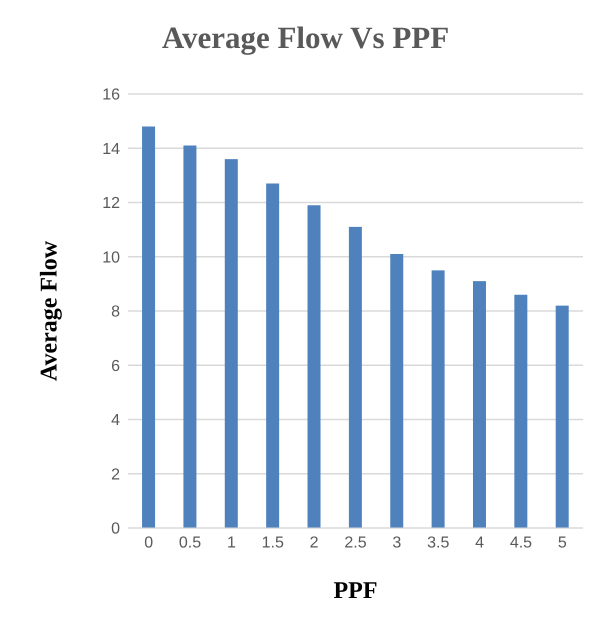  I want to click on x-tick-label: 4.5, so click(521, 543).